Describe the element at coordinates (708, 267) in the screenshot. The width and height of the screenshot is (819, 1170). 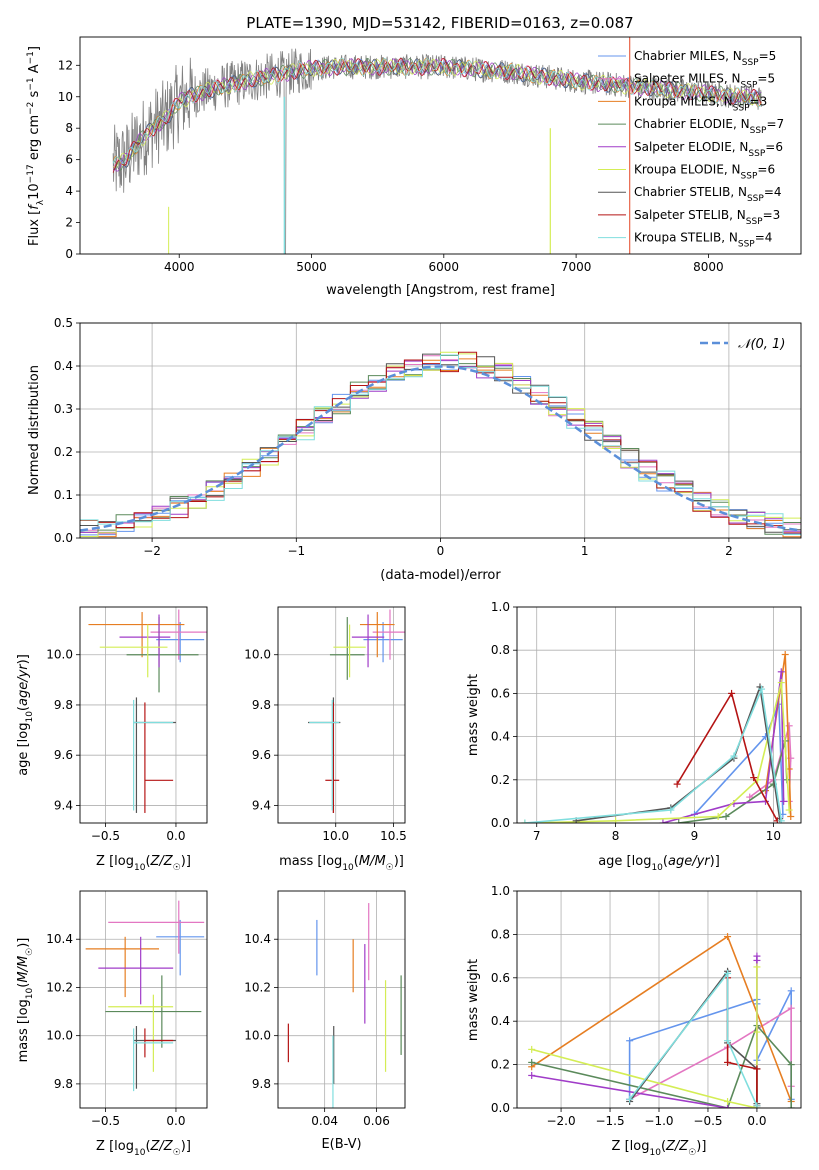
I see `x-tick-label: 8000` at that location.